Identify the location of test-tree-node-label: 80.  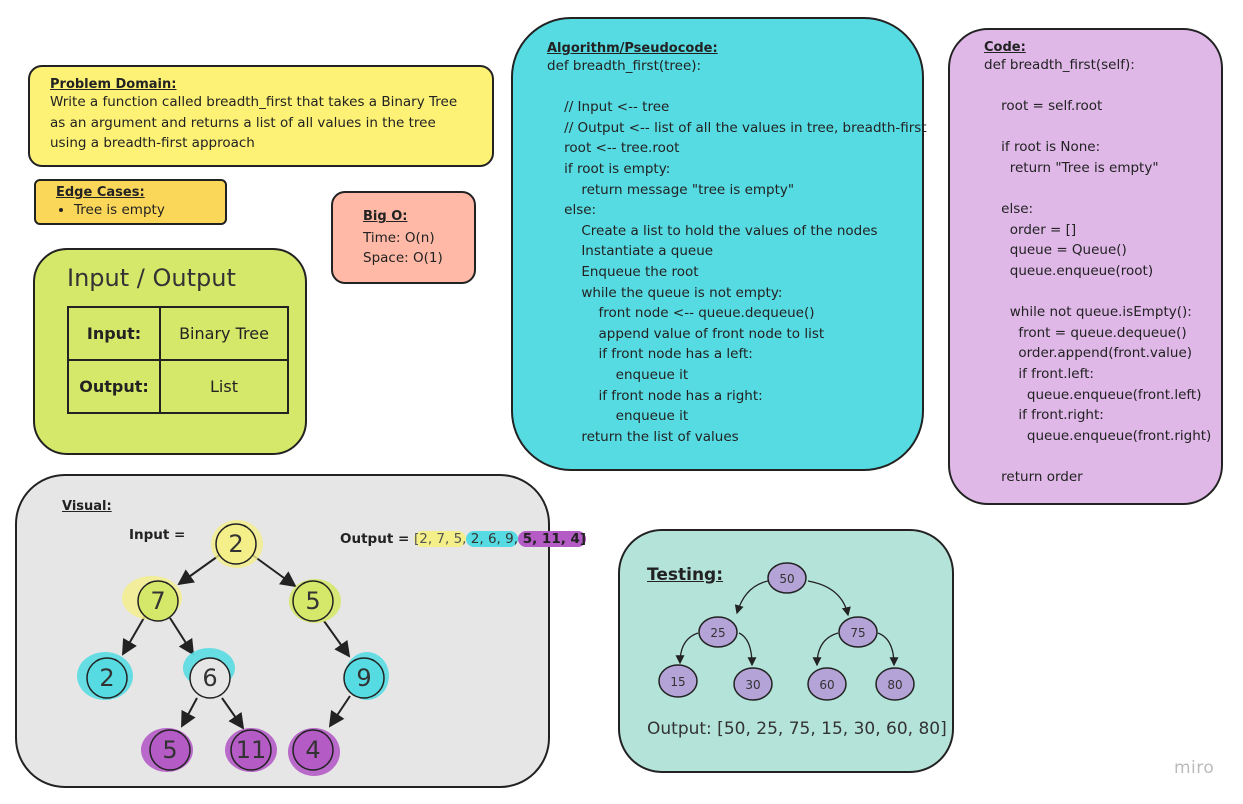
(894, 685).